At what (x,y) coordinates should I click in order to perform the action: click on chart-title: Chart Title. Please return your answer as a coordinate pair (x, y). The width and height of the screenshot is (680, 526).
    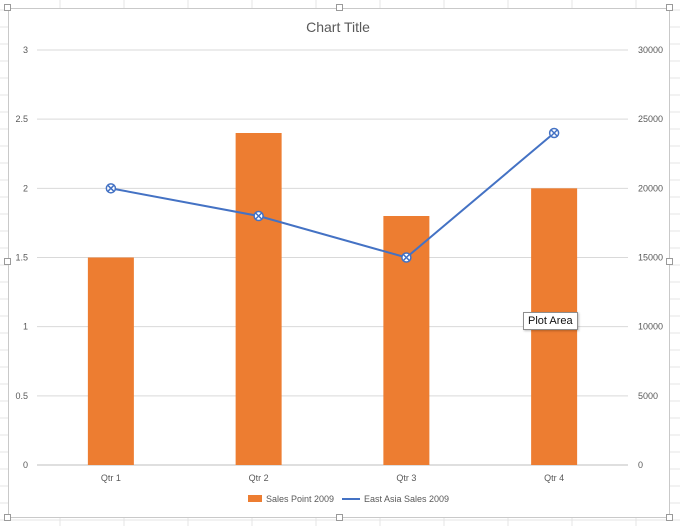
    Looking at the image, I should click on (338, 27).